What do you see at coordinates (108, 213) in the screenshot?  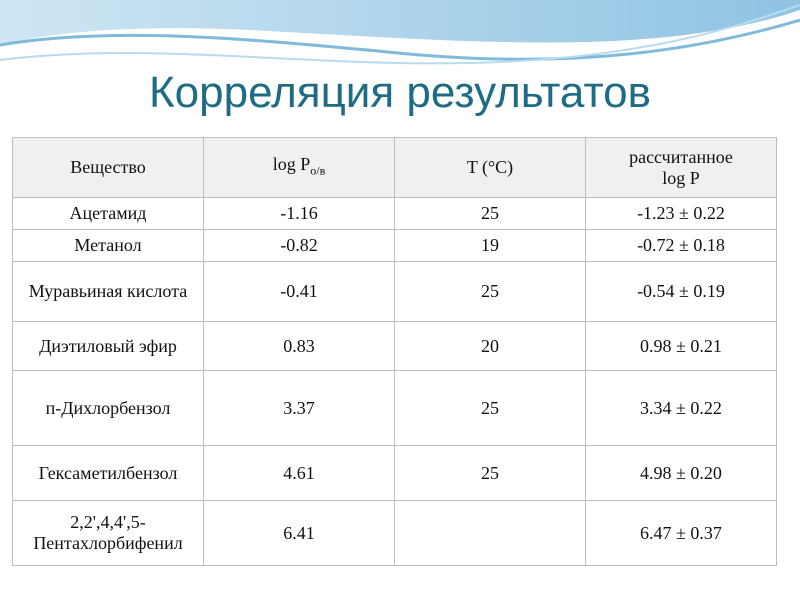 I see `table-cell: Ацетамид` at bounding box center [108, 213].